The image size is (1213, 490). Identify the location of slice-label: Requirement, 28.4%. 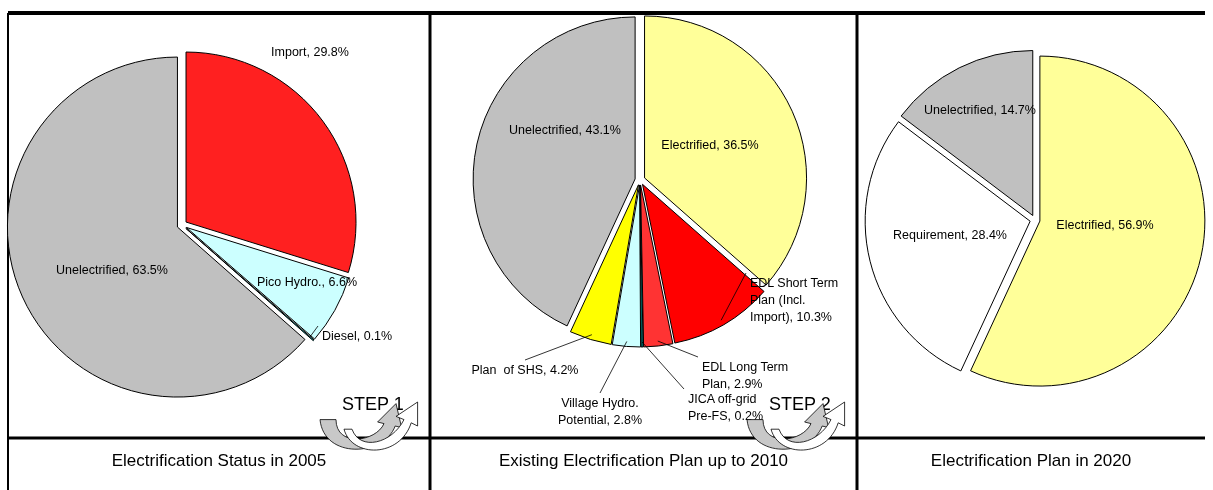
(950, 235).